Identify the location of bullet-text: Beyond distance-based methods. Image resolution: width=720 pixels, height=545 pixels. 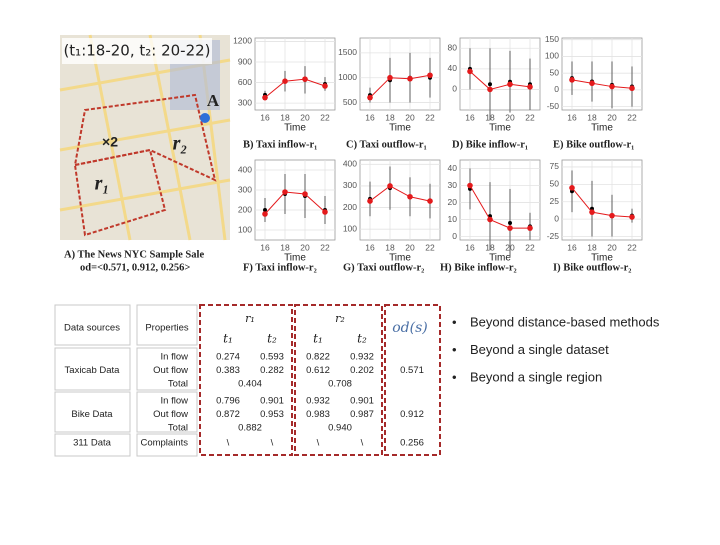
(565, 321).